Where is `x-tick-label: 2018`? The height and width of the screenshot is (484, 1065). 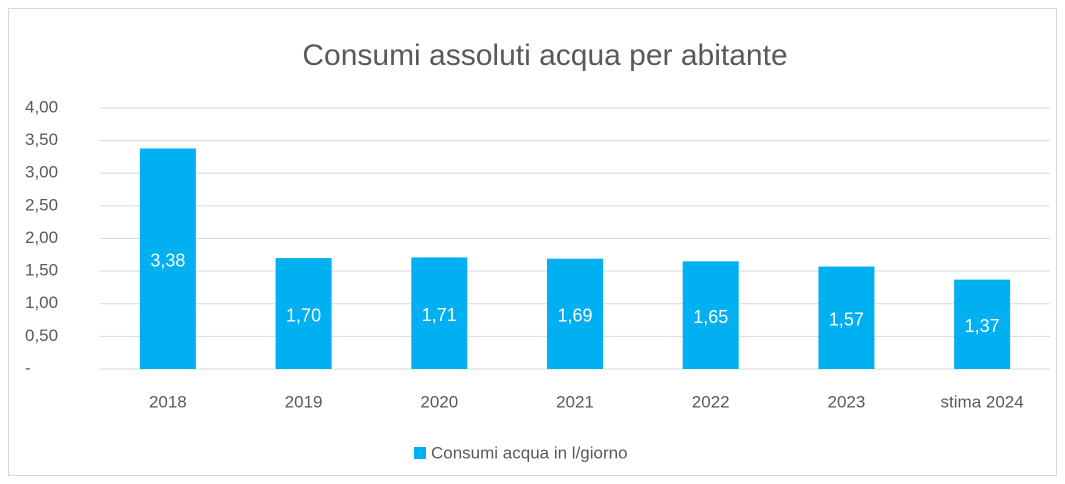 x-tick-label: 2018 is located at coordinates (168, 401).